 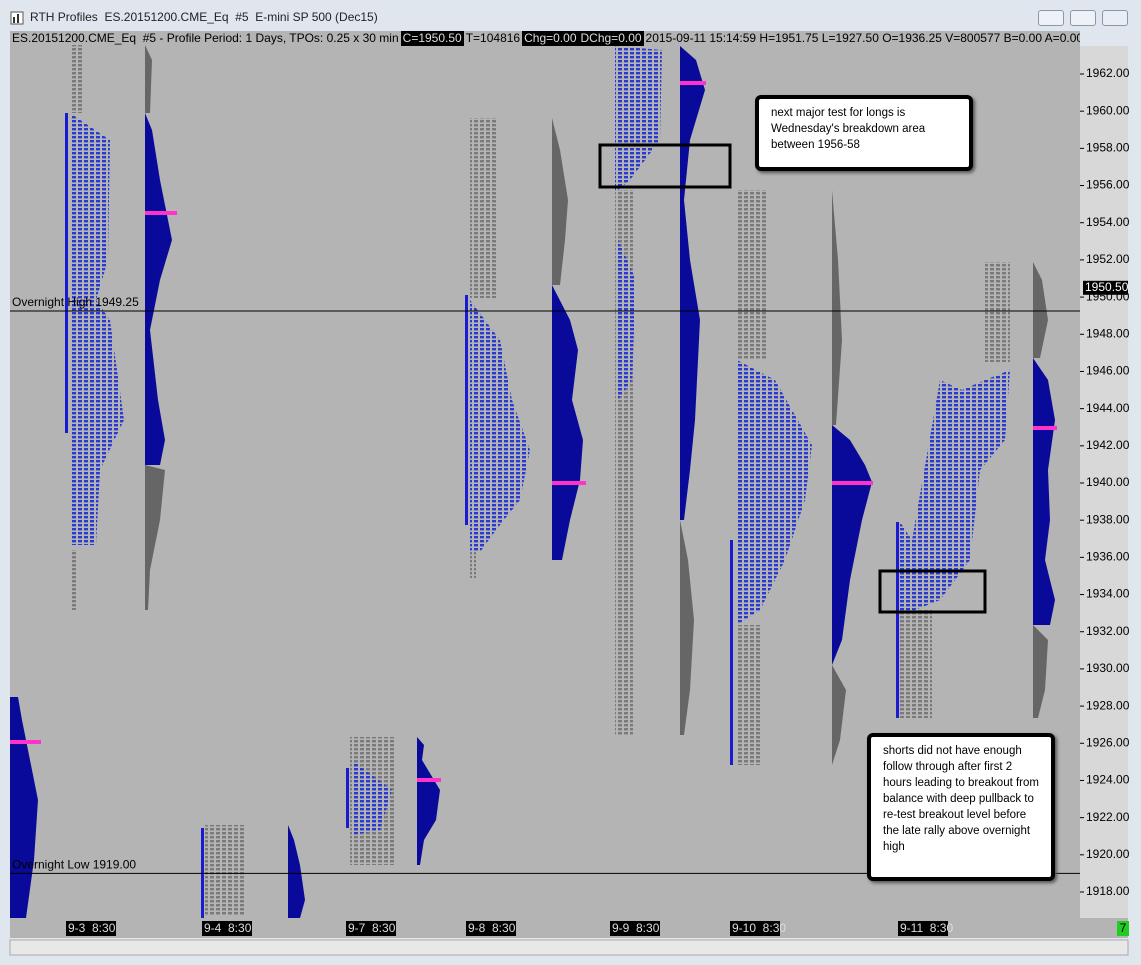 I want to click on current-price-box, so click(x=1105, y=287).